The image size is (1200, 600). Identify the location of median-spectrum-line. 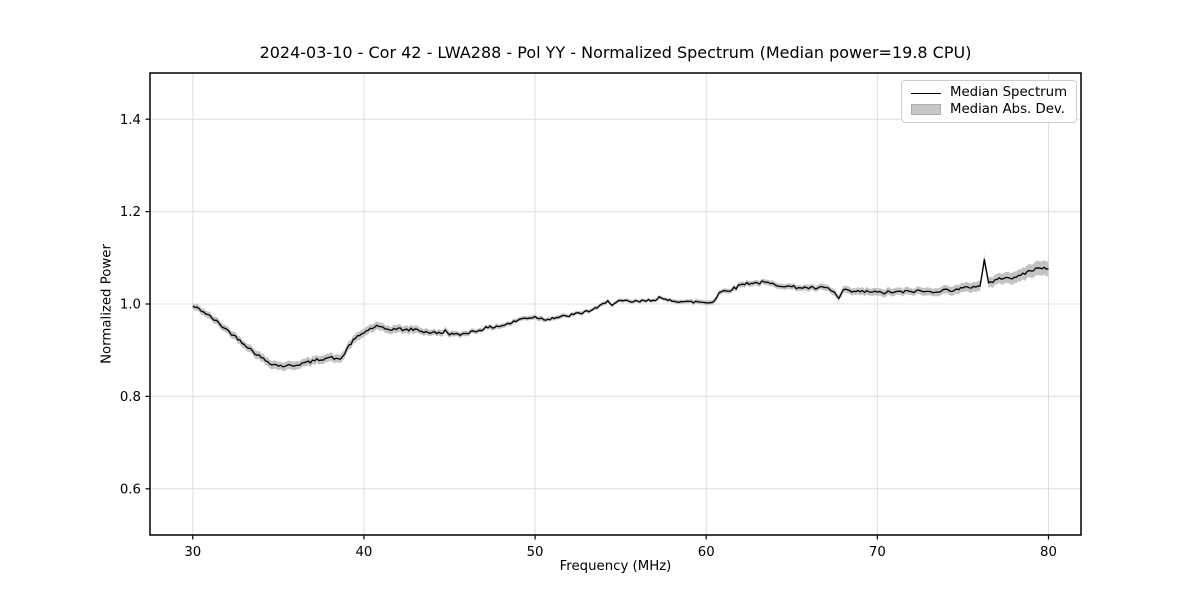
(620, 313).